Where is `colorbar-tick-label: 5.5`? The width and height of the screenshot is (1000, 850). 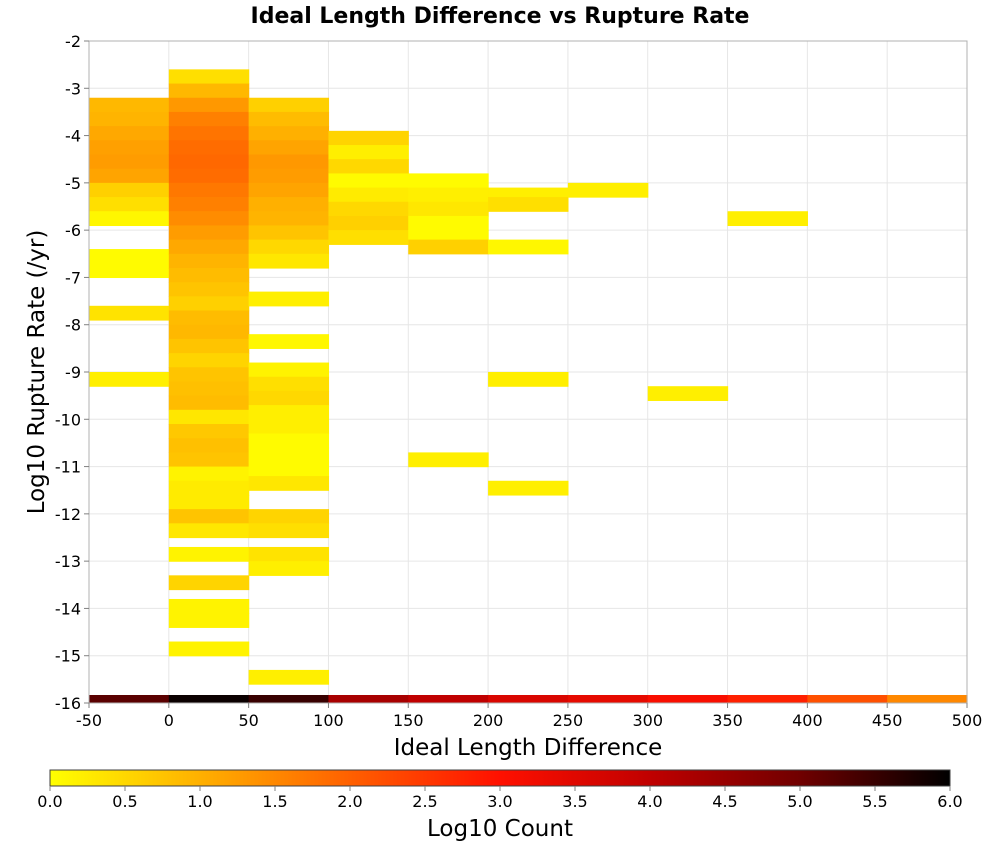
colorbar-tick-label: 5.5 is located at coordinates (874, 801).